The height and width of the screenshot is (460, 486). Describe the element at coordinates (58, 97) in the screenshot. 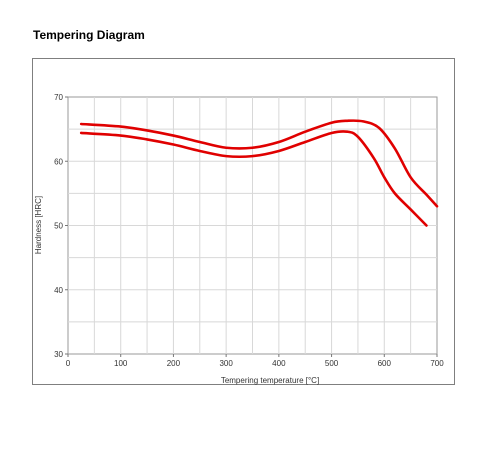

I see `y-tick-label: 70` at that location.